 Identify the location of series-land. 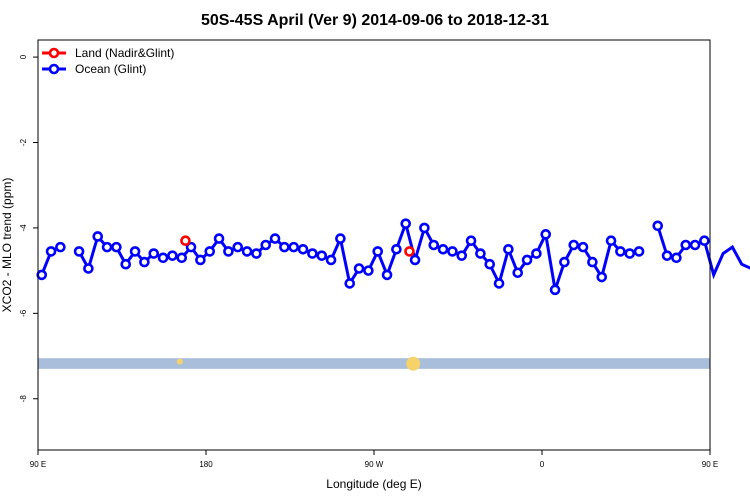
(297, 246).